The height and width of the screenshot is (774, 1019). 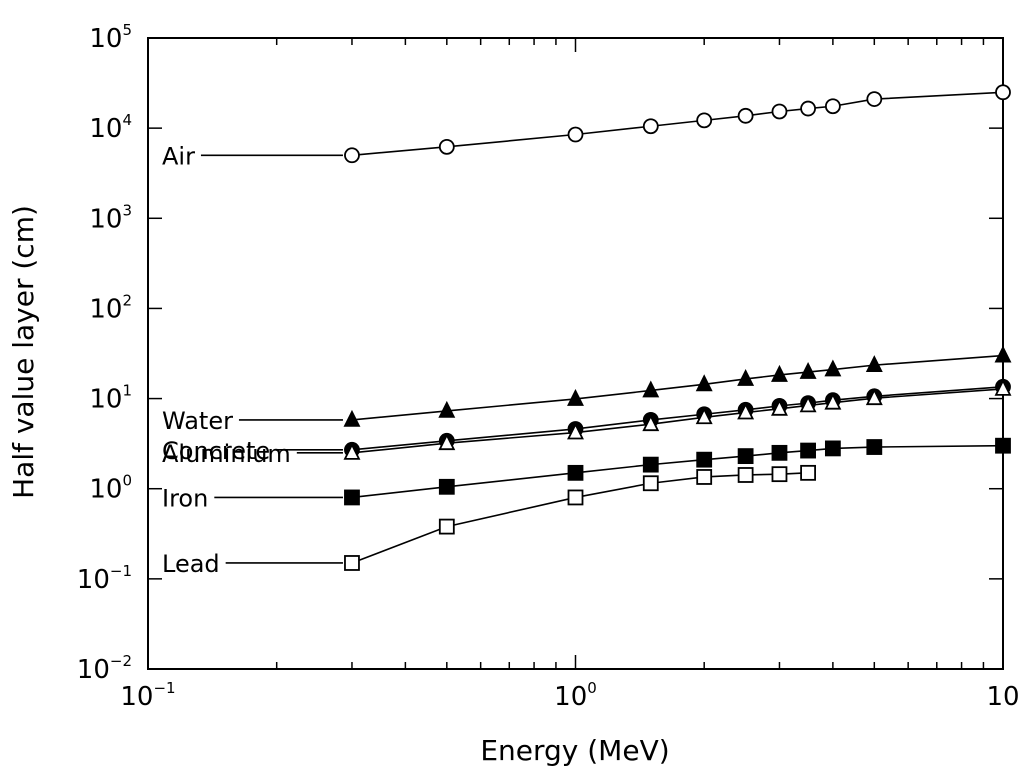 I want to click on water-series-label: Water, so click(x=197, y=421).